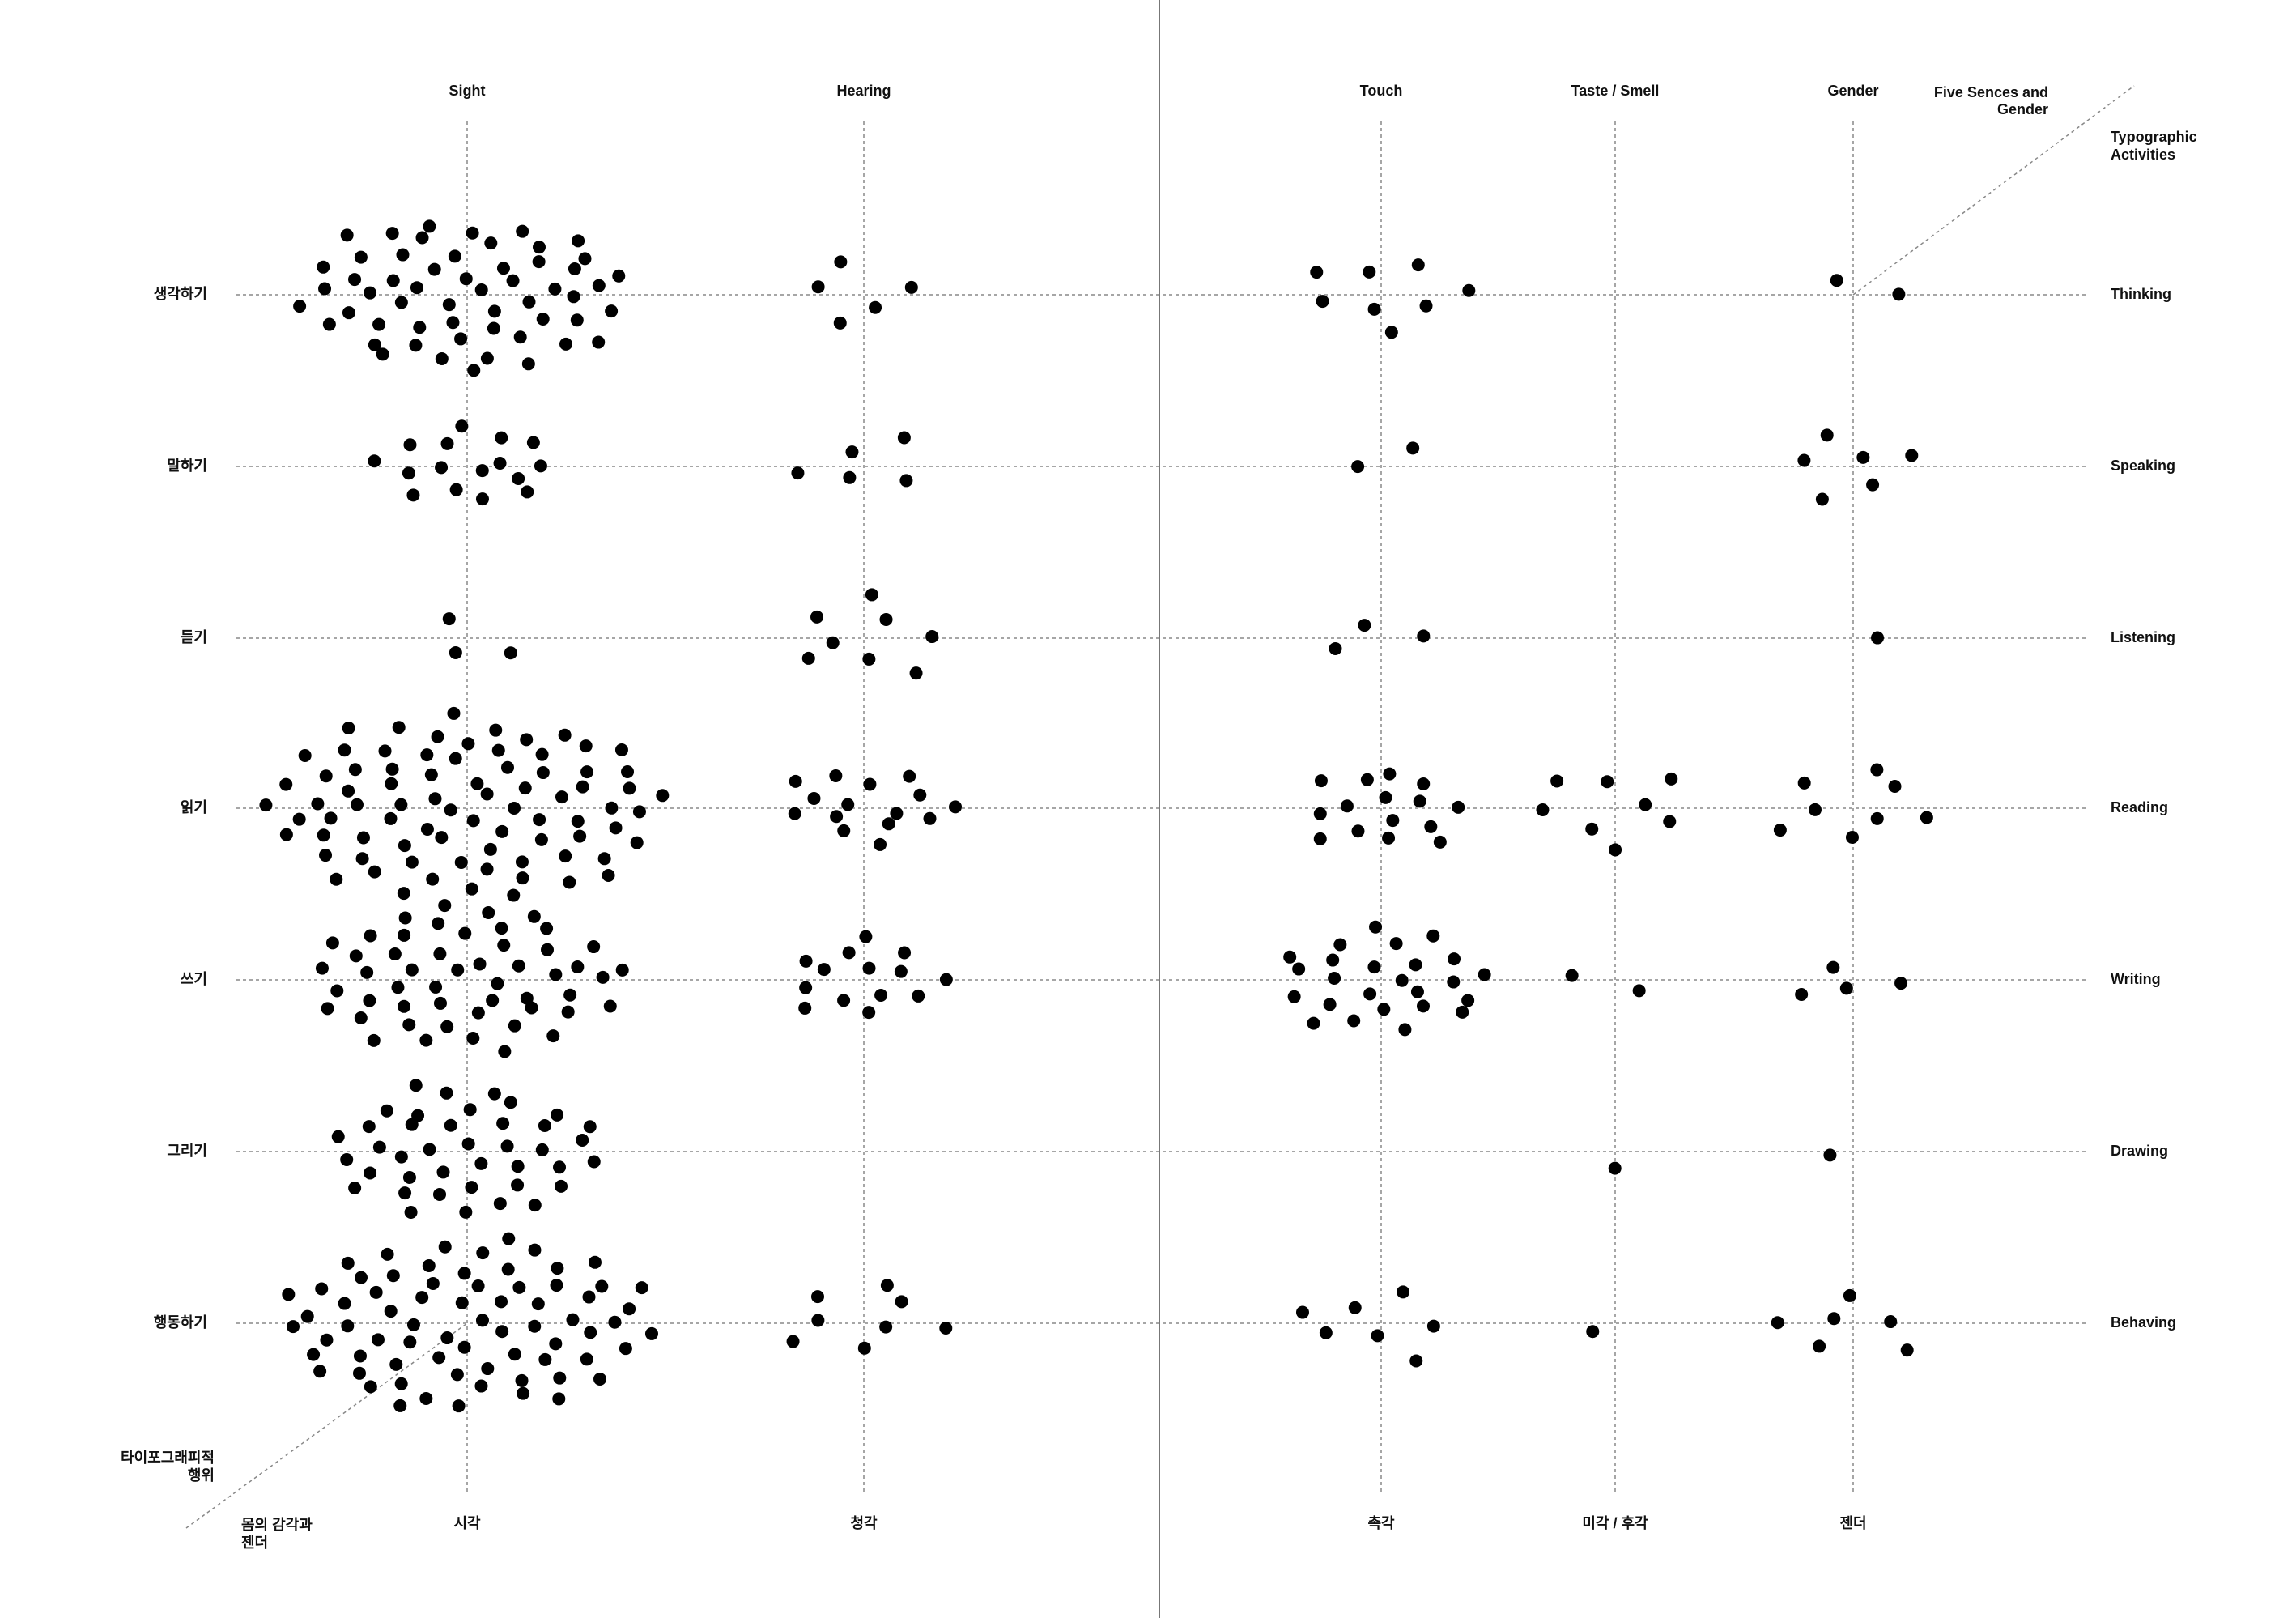  Describe the element at coordinates (2143, 637) in the screenshot. I see `row-label: Listening` at that location.